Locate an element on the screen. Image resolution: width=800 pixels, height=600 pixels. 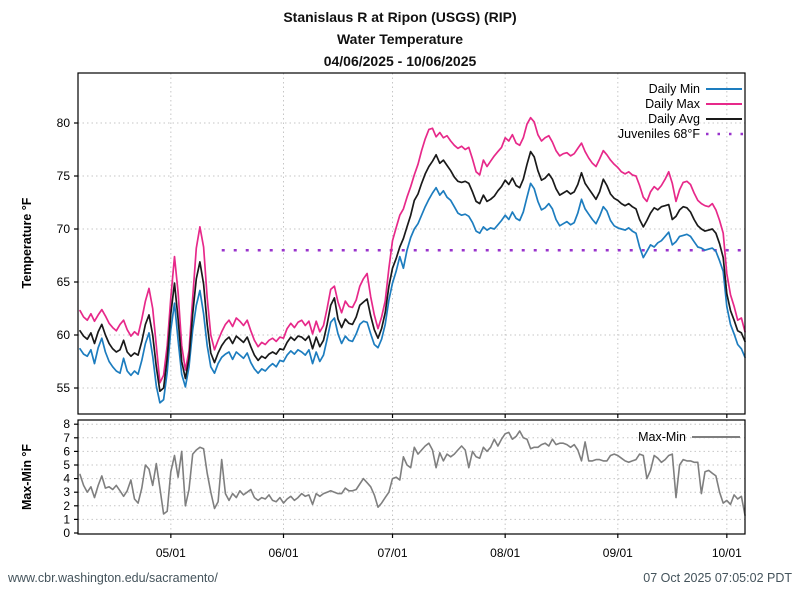
legend-label-daily-min: Daily Min is located at coordinates (674, 89).